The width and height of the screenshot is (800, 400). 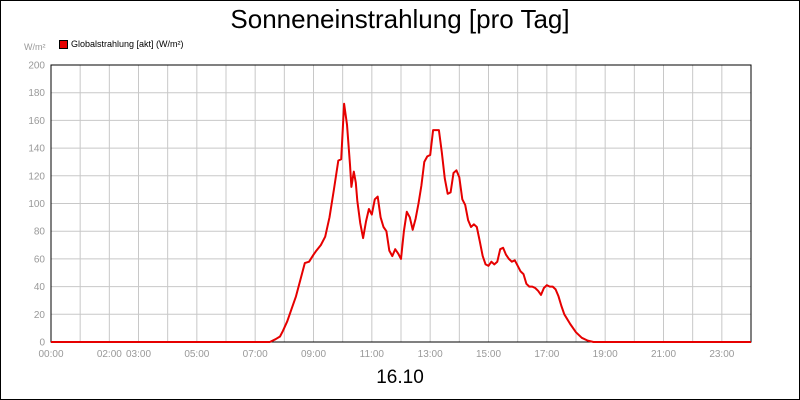 I want to click on legend-label: Globalstrahlung [akt] (W/m²), so click(x=127, y=44).